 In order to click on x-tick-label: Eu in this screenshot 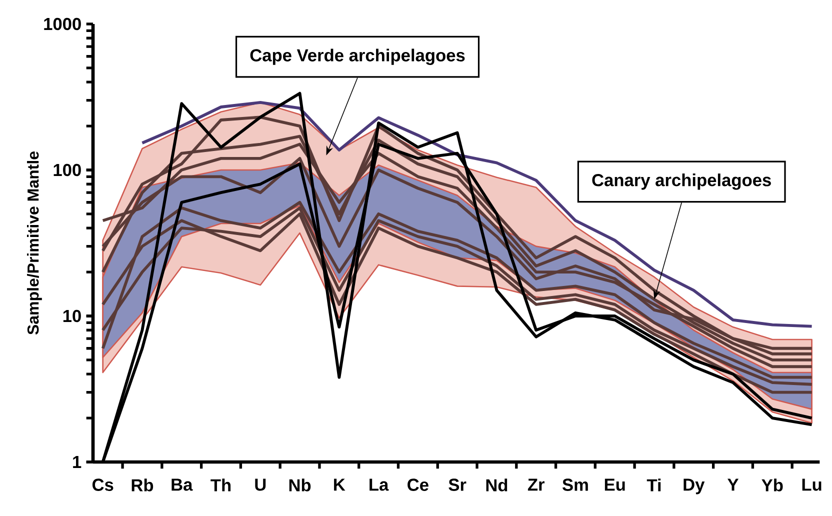, I will do `click(614, 484)`.